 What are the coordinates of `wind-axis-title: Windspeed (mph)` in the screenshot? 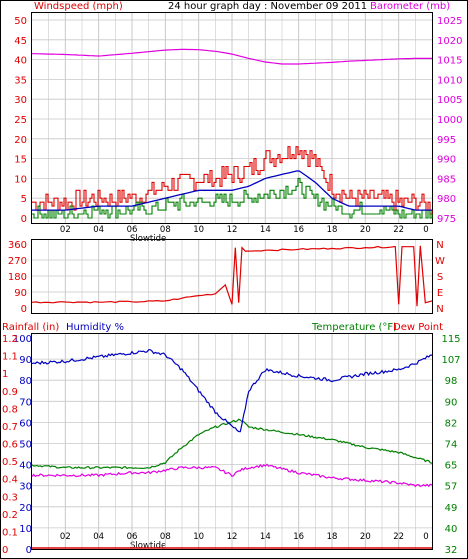 It's located at (78, 6).